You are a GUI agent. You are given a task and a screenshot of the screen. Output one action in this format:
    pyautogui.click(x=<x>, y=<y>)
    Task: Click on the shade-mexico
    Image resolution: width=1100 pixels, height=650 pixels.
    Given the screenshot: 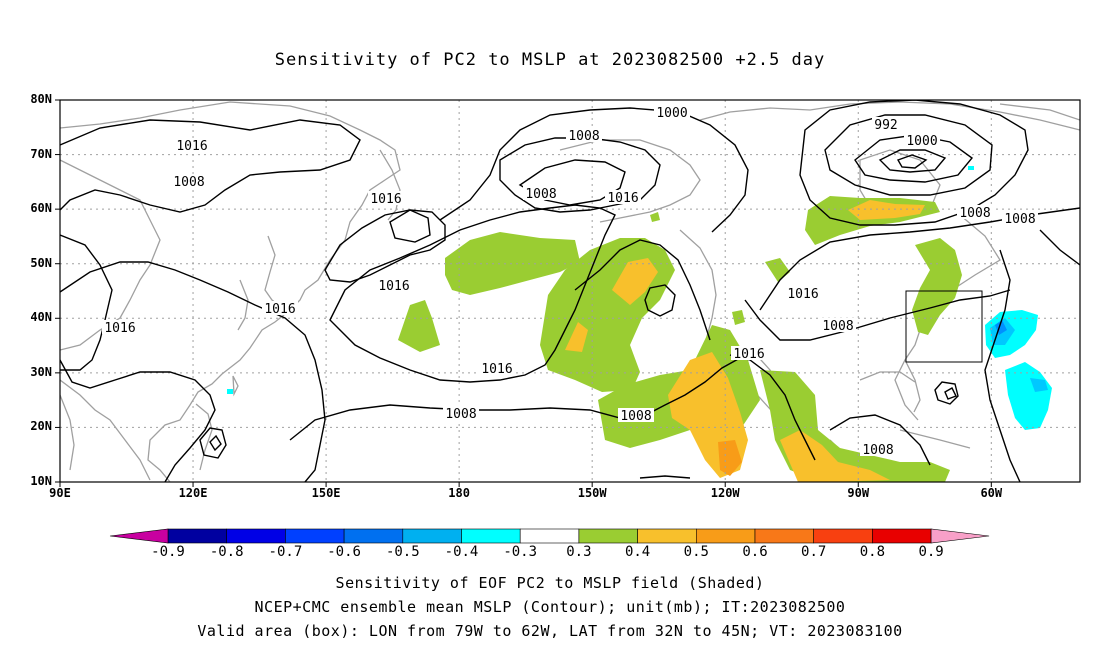 What is the action you would take?
    pyautogui.click(x=855, y=426)
    